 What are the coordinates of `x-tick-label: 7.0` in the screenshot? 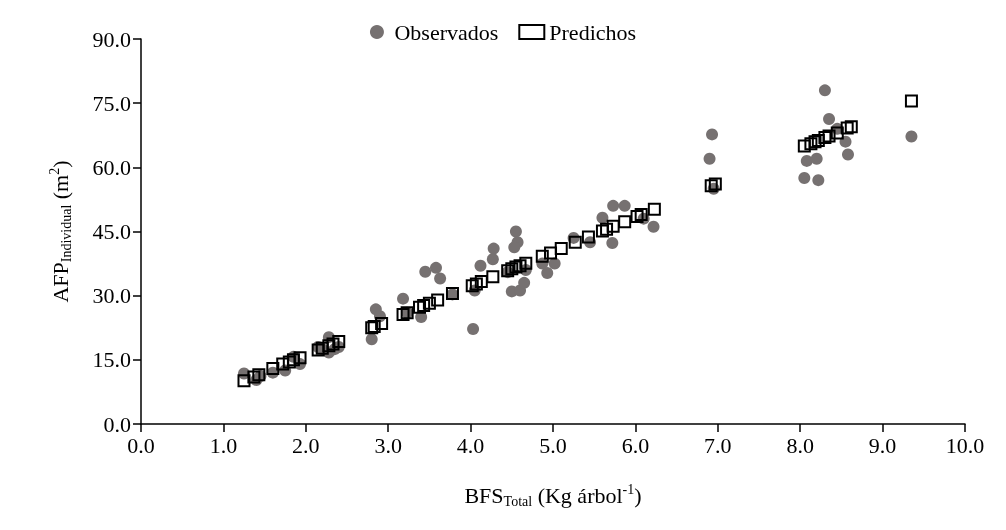 It's located at (718, 445).